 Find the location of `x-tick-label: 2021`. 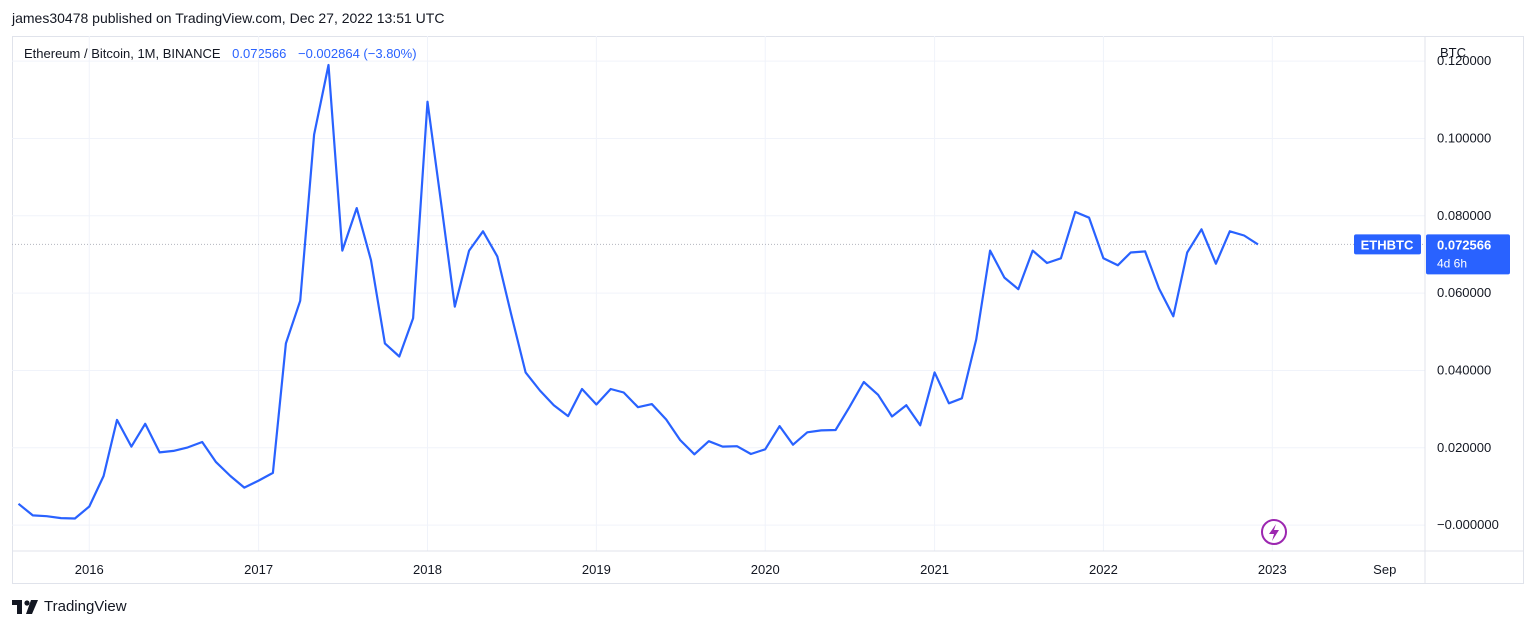

x-tick-label: 2021 is located at coordinates (934, 569).